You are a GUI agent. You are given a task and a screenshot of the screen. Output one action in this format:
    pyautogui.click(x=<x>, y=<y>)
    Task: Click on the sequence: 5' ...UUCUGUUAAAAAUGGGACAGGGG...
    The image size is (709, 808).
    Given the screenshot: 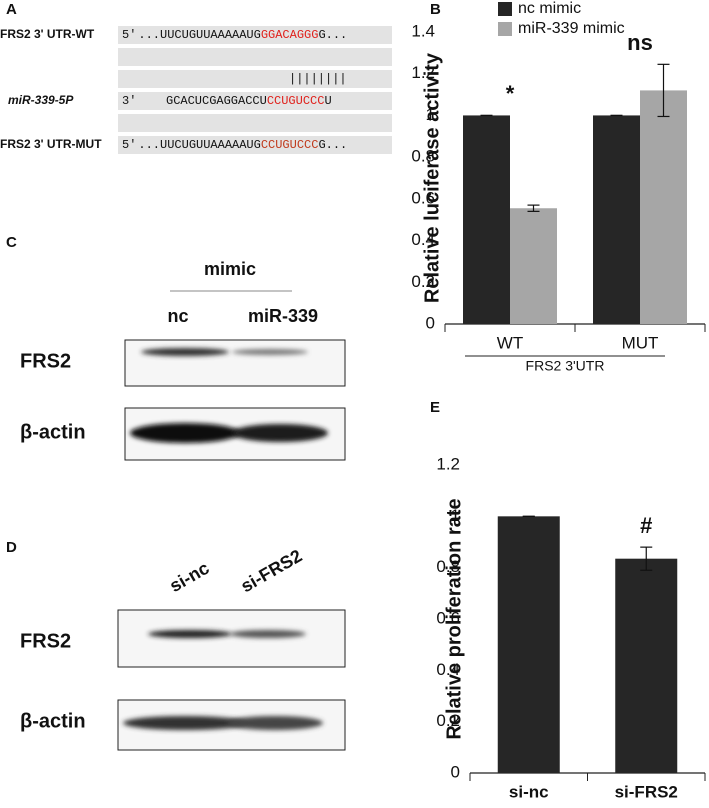 What is the action you would take?
    pyautogui.click(x=234, y=35)
    